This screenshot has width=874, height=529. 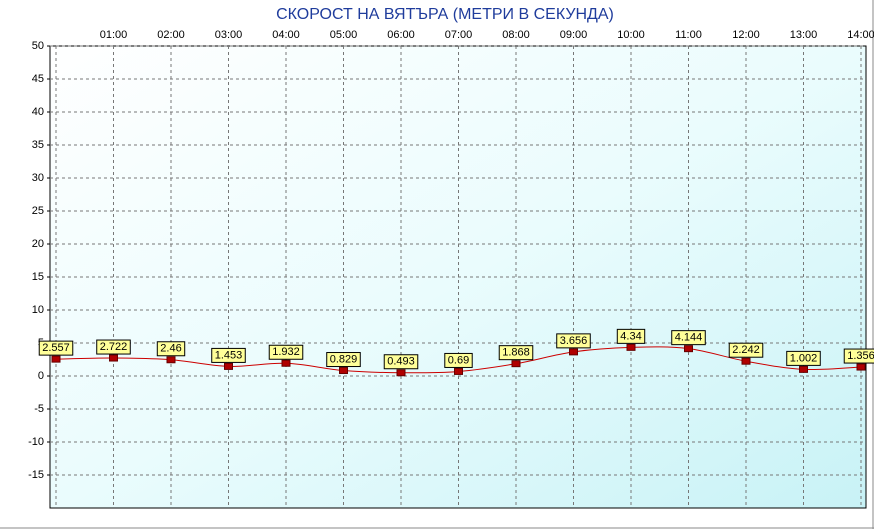 I want to click on data-label: 1.453, so click(x=229, y=355).